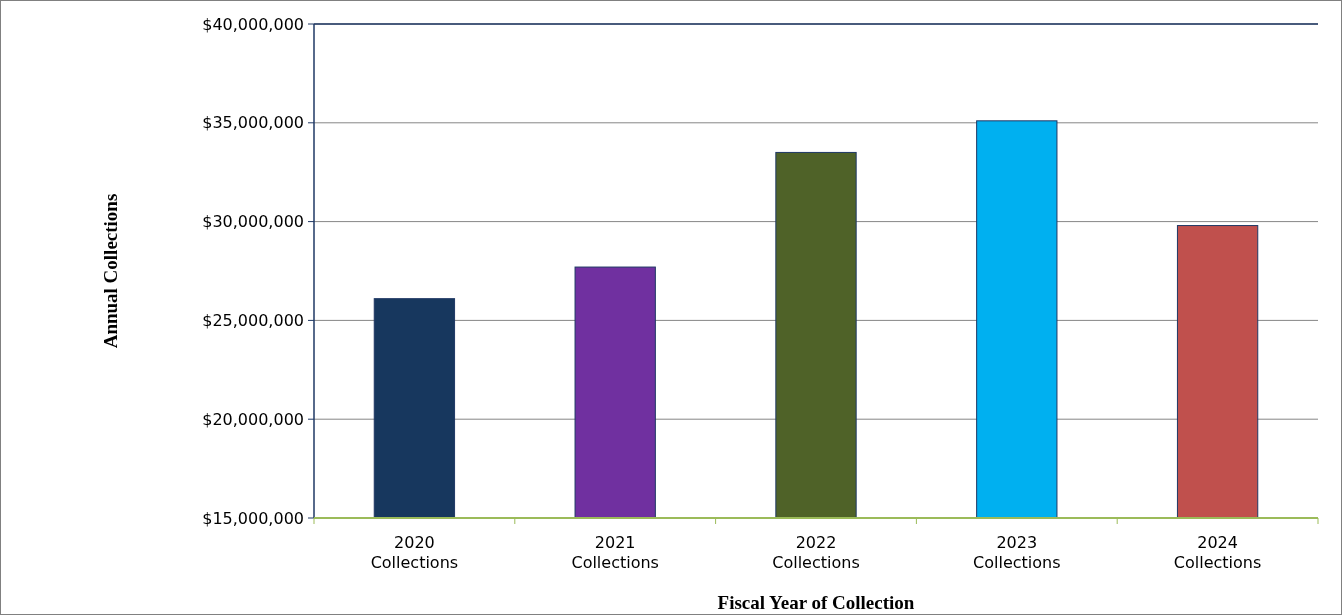 This screenshot has width=1342, height=615. I want to click on y-tick-label: $25,000,000, so click(253, 320).